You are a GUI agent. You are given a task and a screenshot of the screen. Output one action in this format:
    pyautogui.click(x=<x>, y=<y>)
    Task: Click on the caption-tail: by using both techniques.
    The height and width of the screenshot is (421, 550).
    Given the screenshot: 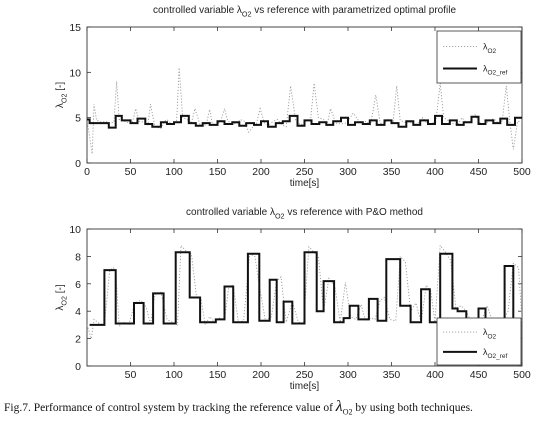 What is the action you would take?
    pyautogui.click(x=414, y=408)
    